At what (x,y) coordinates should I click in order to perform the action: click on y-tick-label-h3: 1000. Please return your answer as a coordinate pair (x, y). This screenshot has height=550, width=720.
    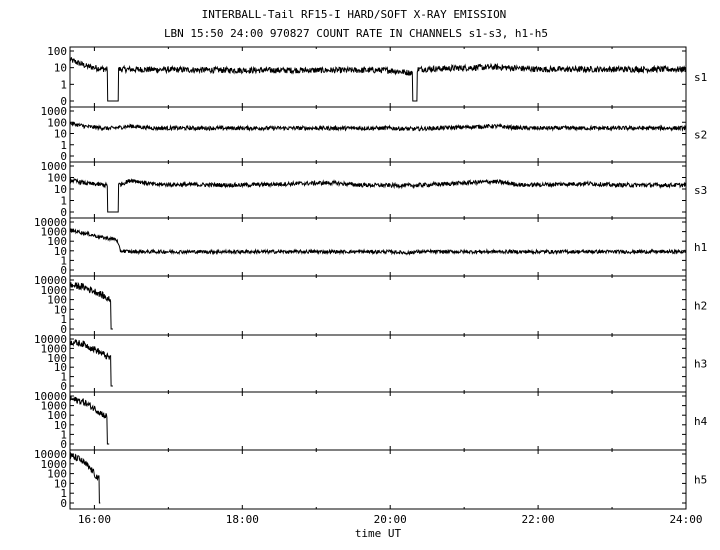
    Looking at the image, I should click on (54, 348).